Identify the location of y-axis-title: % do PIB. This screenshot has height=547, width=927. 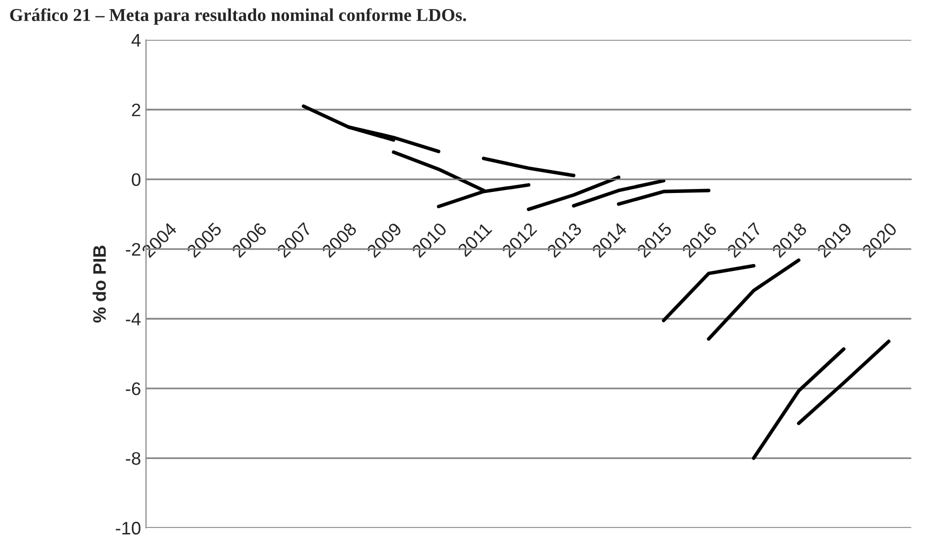
(99, 284).